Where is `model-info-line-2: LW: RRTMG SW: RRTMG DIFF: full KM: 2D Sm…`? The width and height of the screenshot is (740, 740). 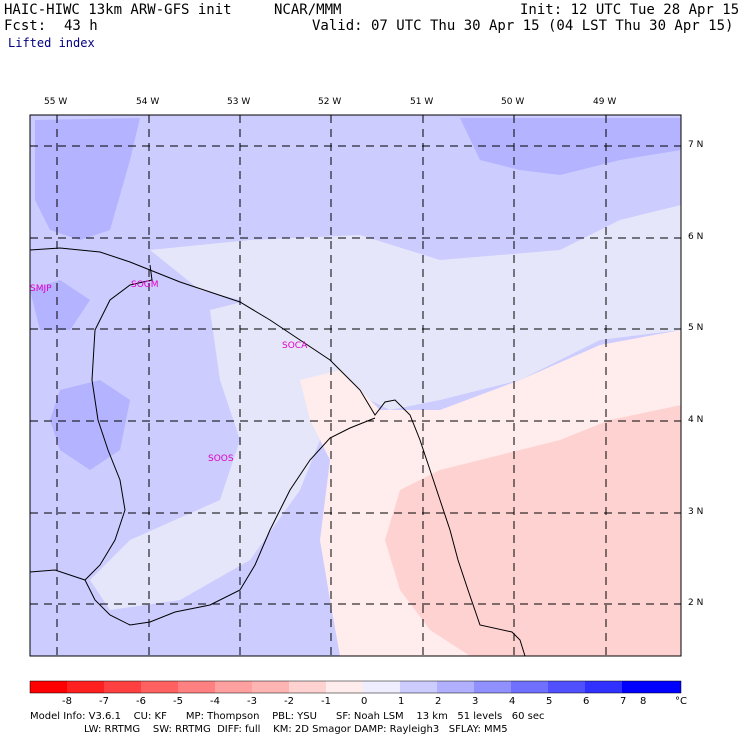 model-info-line-2: LW: RRTMG SW: RRTMG DIFF: full KM: 2D Sm… is located at coordinates (296, 729).